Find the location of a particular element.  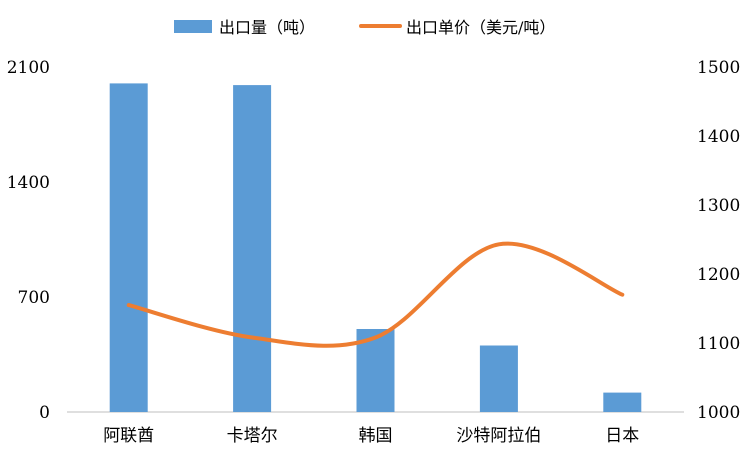

x-tick-label-0: 阿联酋 is located at coordinates (128, 436).